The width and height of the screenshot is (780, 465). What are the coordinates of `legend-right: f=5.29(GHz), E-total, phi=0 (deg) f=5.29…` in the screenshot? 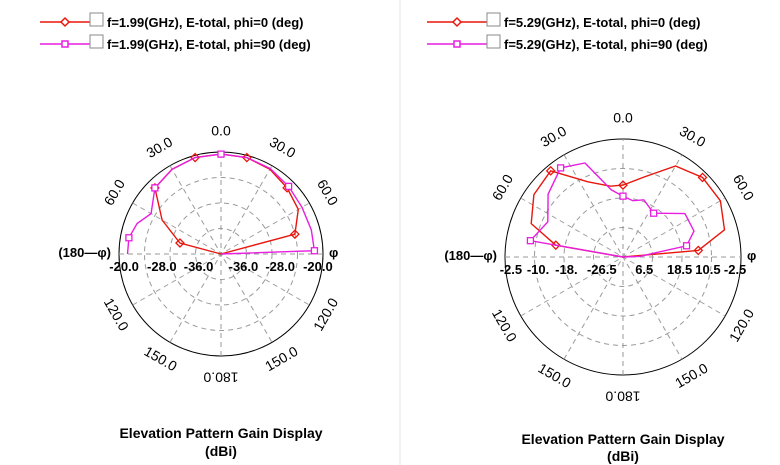 It's located at (567, 32).